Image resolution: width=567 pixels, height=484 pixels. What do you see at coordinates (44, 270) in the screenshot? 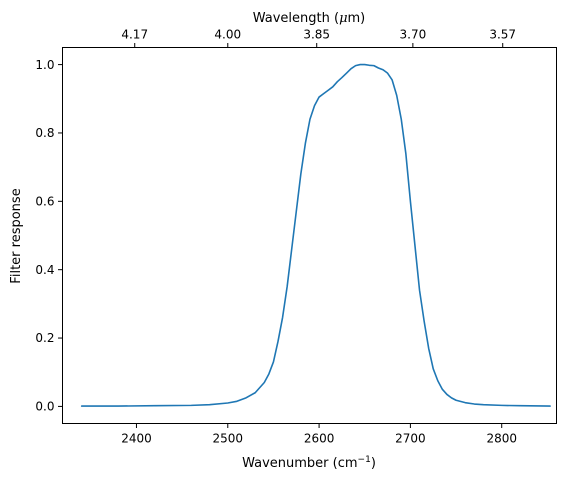
I see `y-tick-label: 0.4` at bounding box center [44, 270].